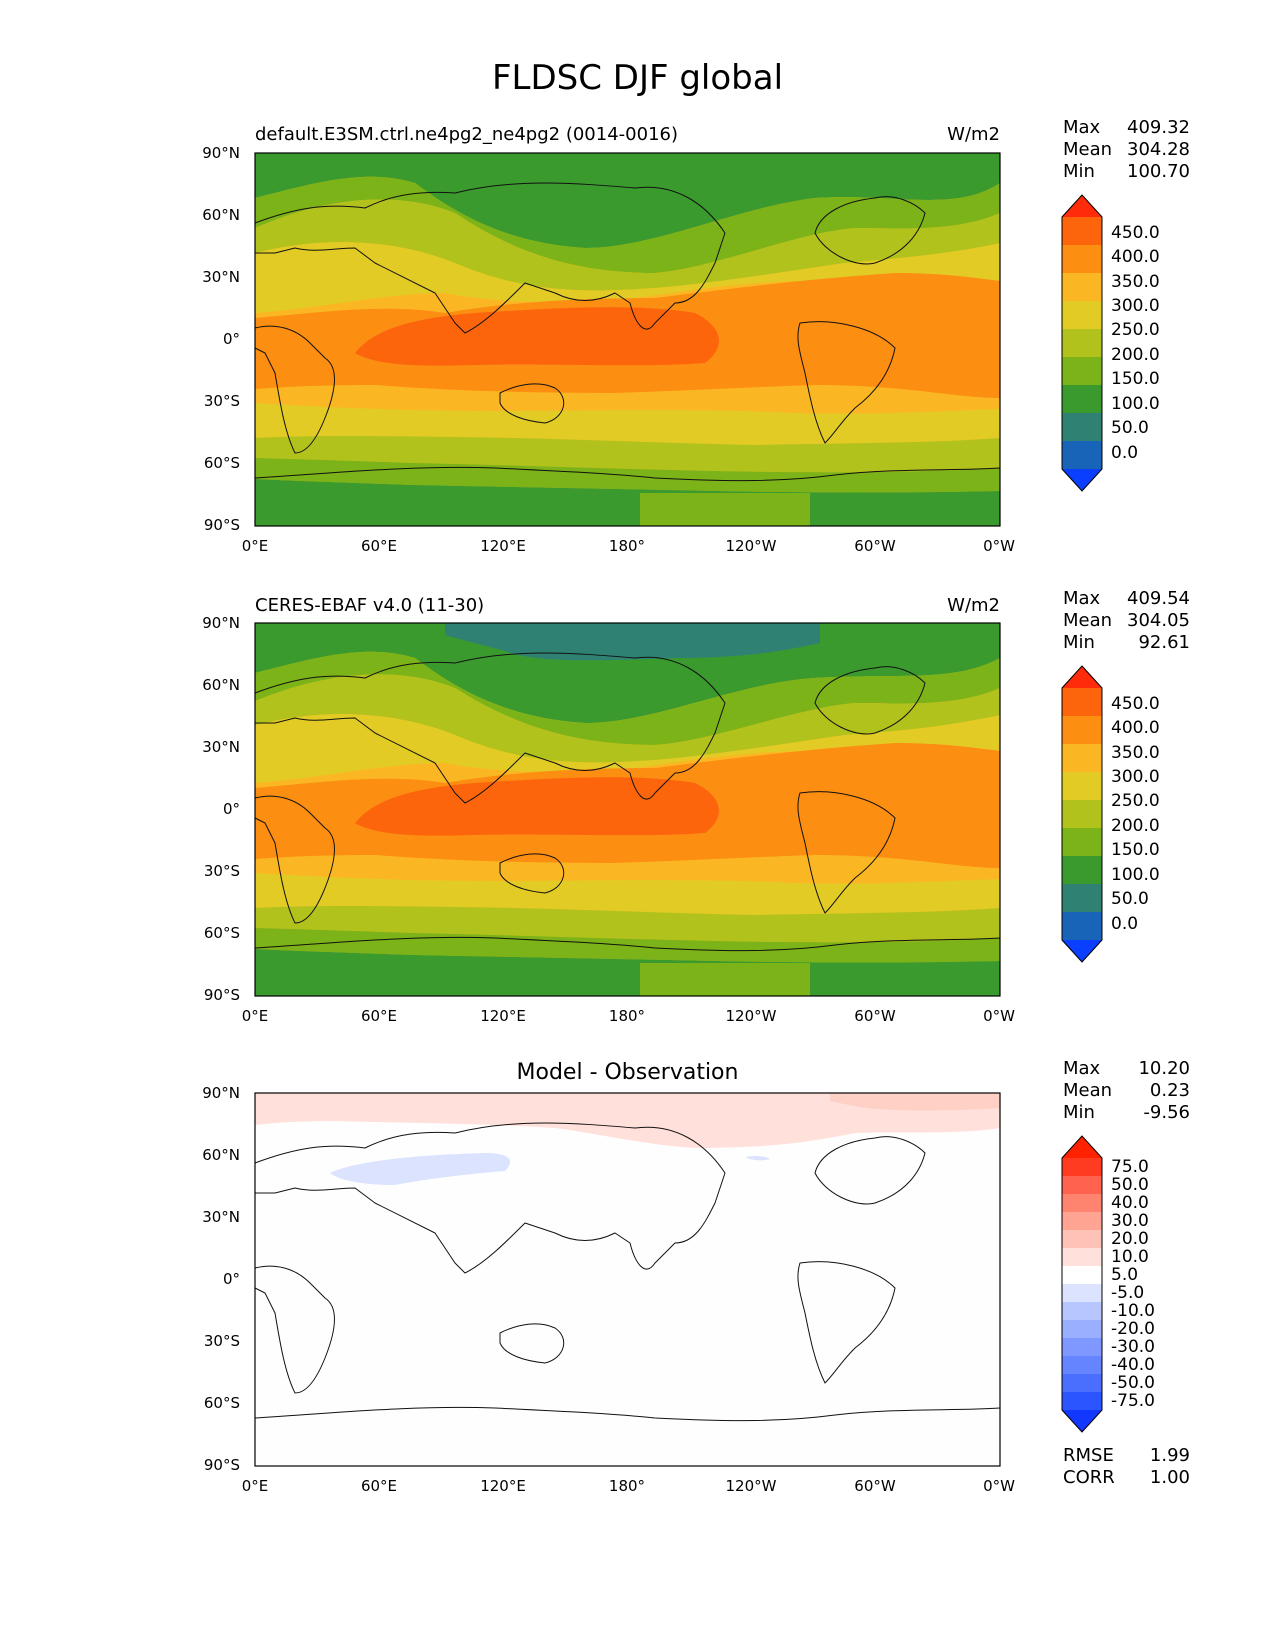  What do you see at coordinates (627, 1486) in the screenshot?
I see `panel-3-lon-tick: 180°` at bounding box center [627, 1486].